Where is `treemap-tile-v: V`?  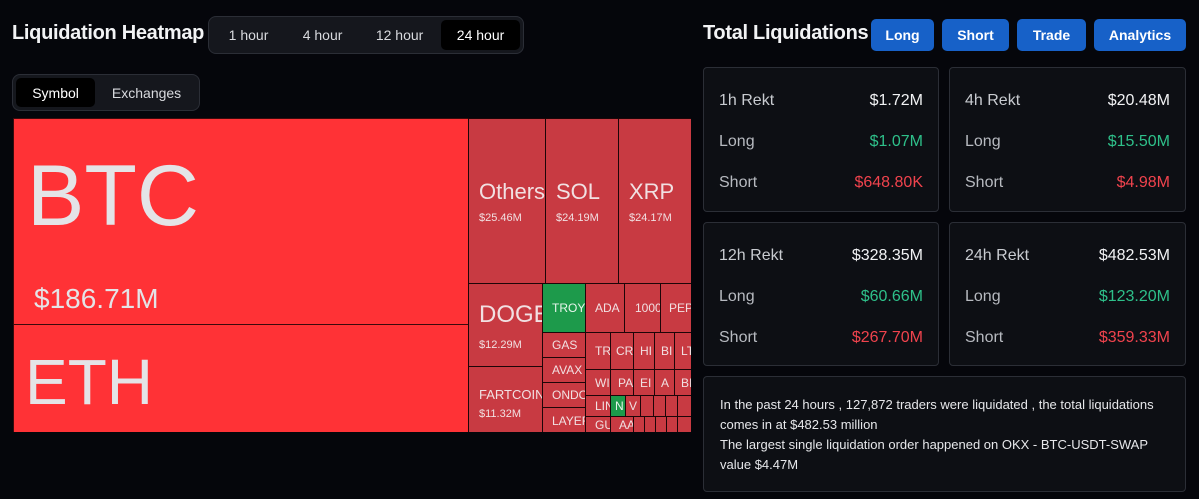 treemap-tile-v: V is located at coordinates (633, 406).